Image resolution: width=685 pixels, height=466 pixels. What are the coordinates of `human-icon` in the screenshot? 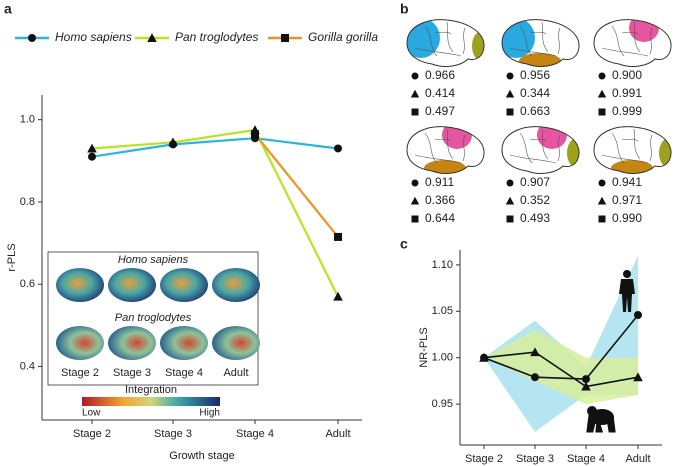 It's located at (627, 291).